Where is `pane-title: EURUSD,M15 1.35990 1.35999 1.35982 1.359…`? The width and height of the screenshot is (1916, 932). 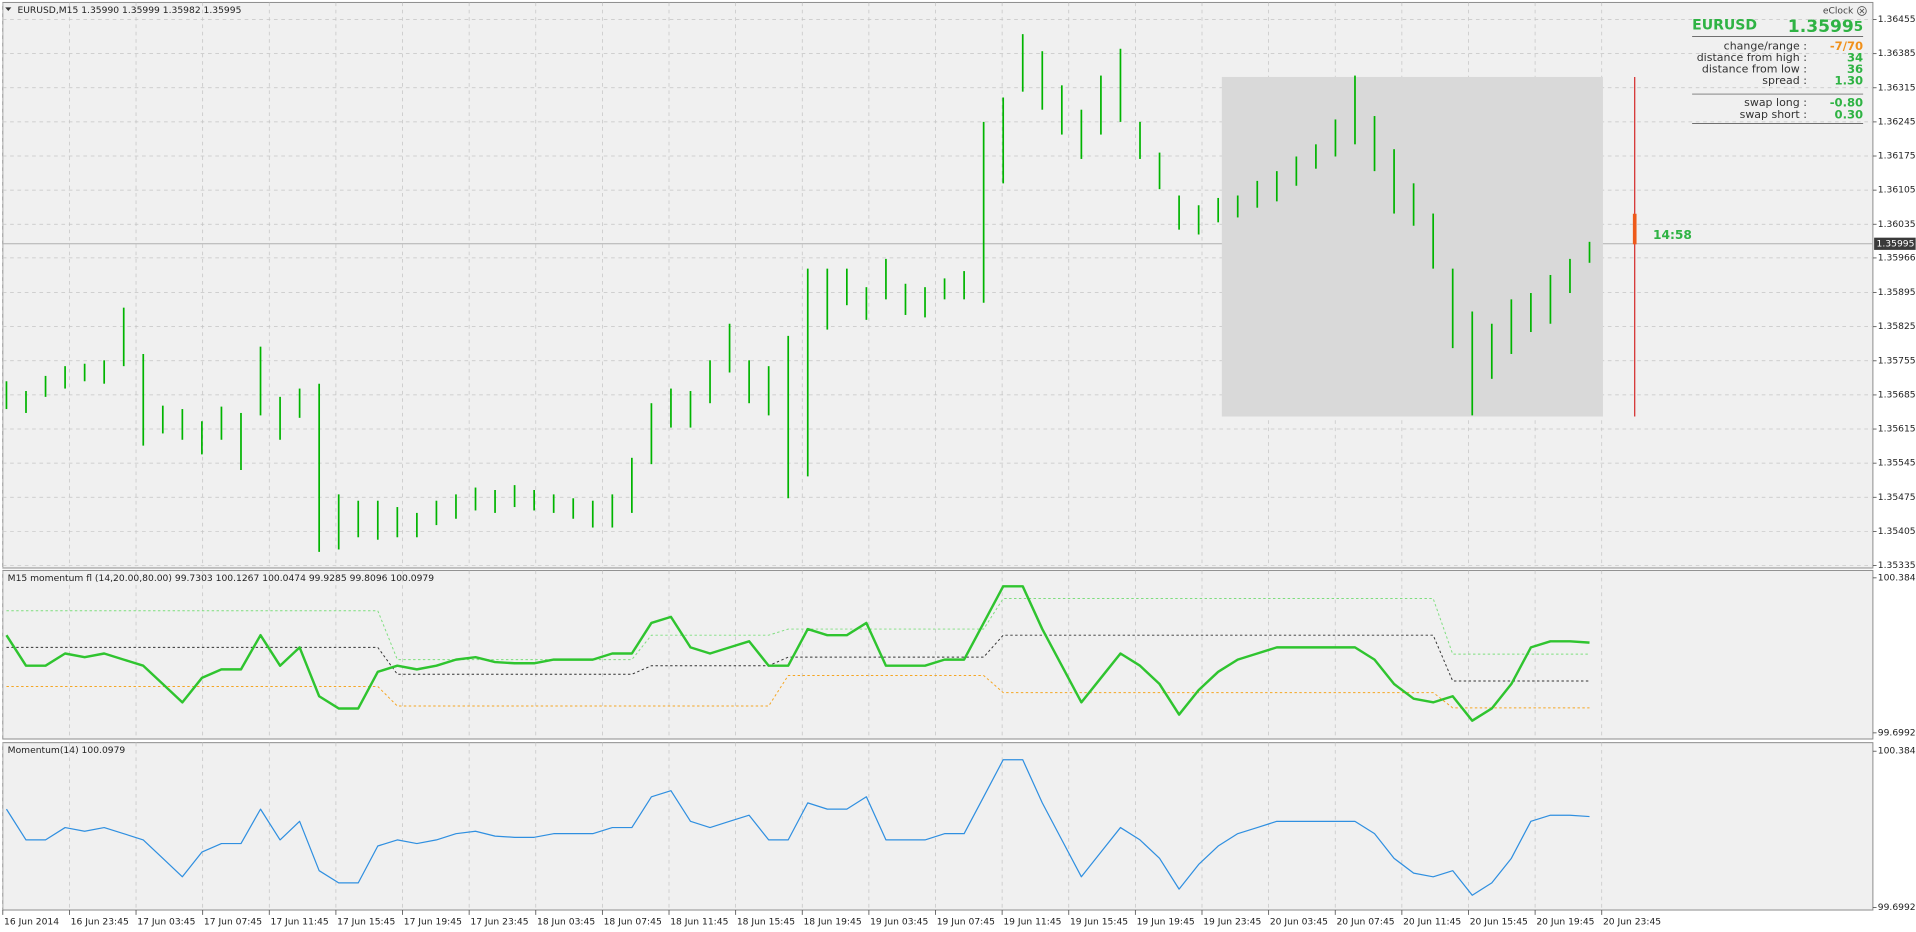 pane-title: EURUSD,M15 1.35990 1.35999 1.35982 1.359… is located at coordinates (129, 10).